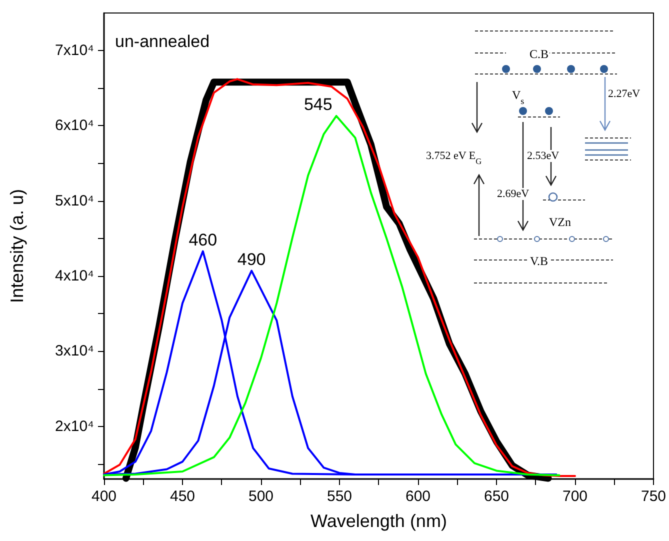  Describe the element at coordinates (74, 201) in the screenshot. I see `y-tick-label: 5x10⁴` at that location.